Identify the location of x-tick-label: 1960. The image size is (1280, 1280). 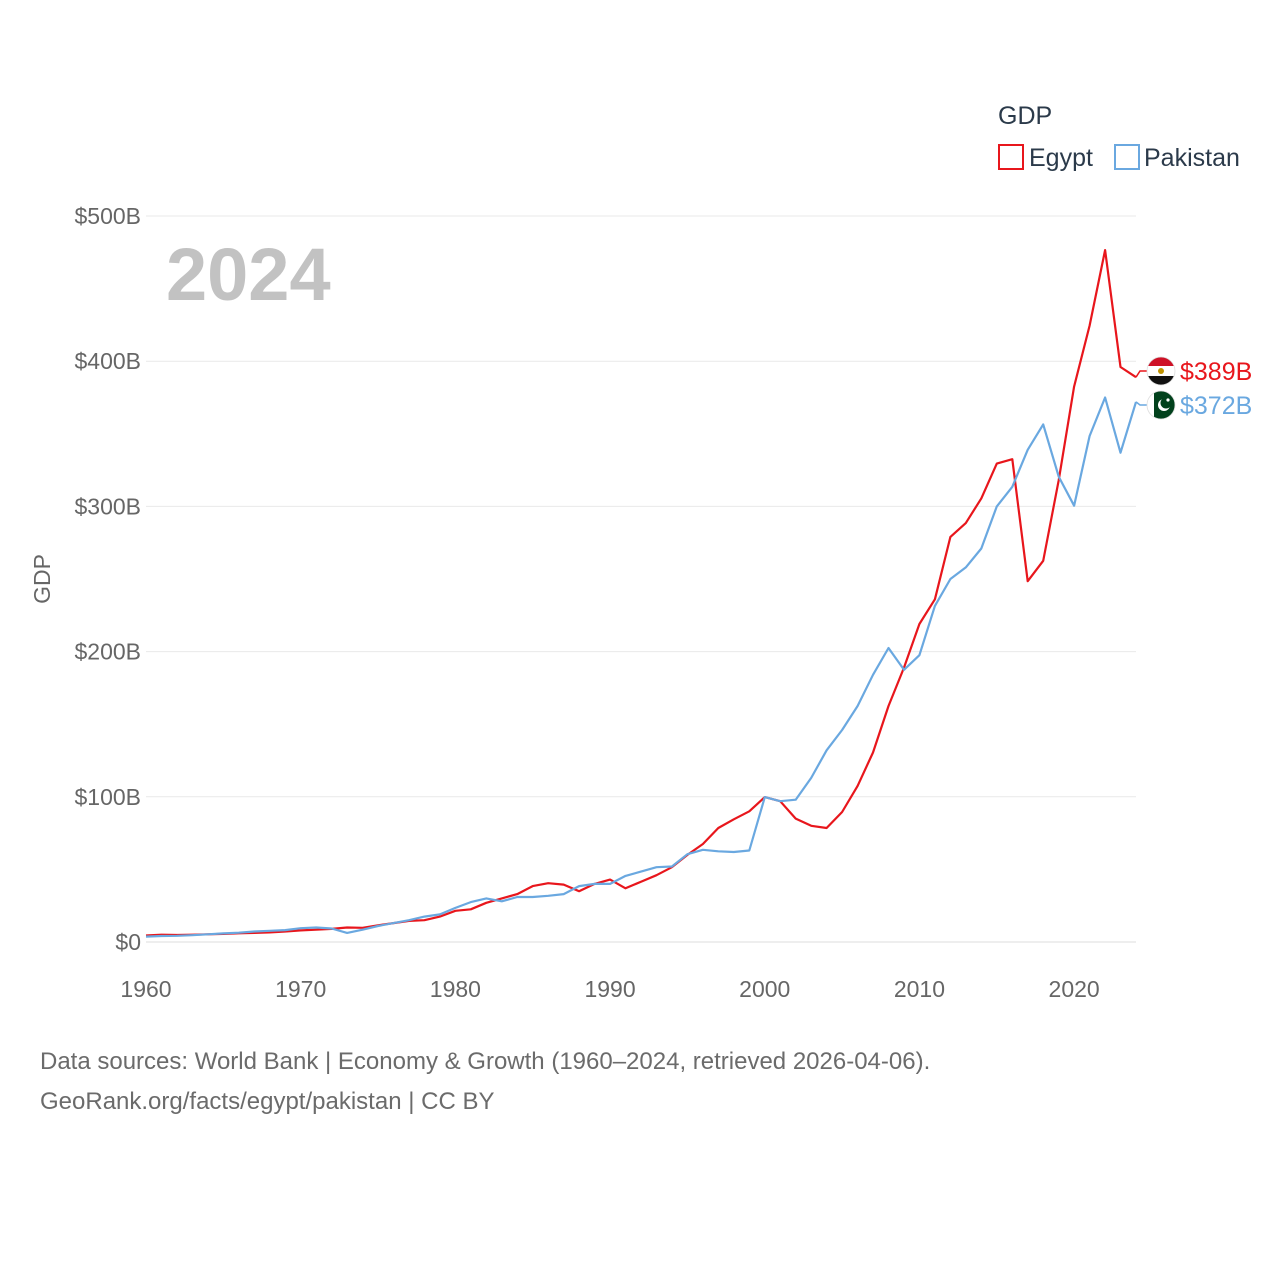
(145, 989).